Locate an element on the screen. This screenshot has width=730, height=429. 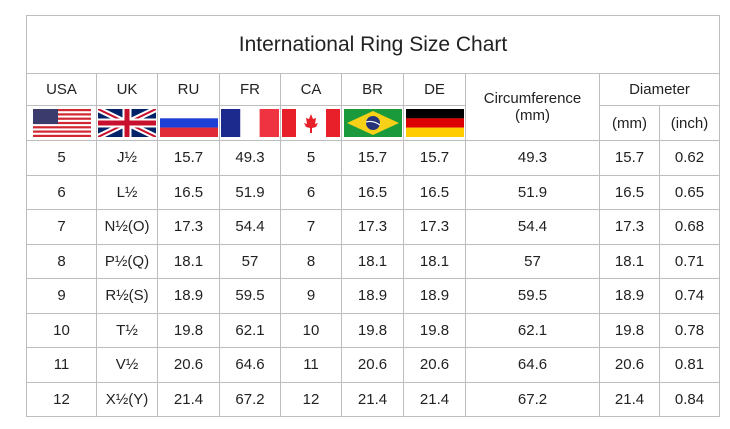
us-flag-cell is located at coordinates (61, 123).